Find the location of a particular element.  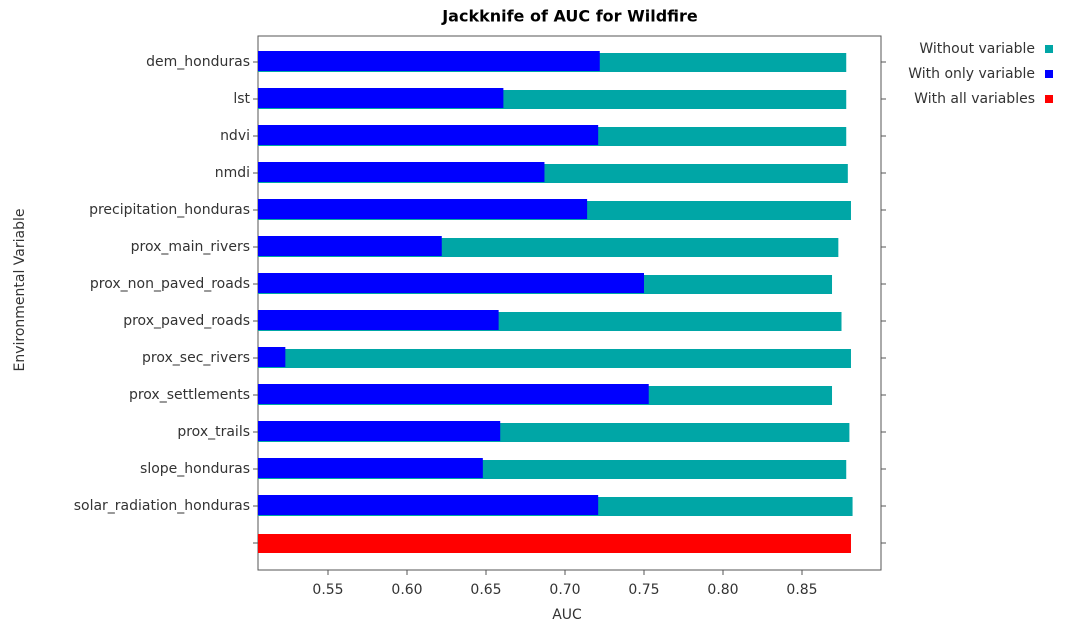

x-axis-label: AUC is located at coordinates (567, 615).